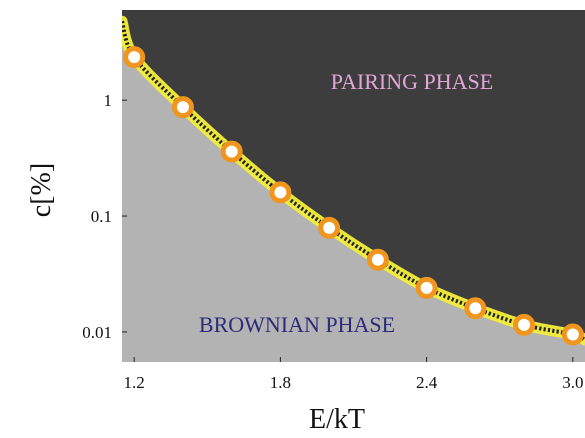  I want to click on region-label-brownian: BROWNIAN PHASE, so click(297, 324).